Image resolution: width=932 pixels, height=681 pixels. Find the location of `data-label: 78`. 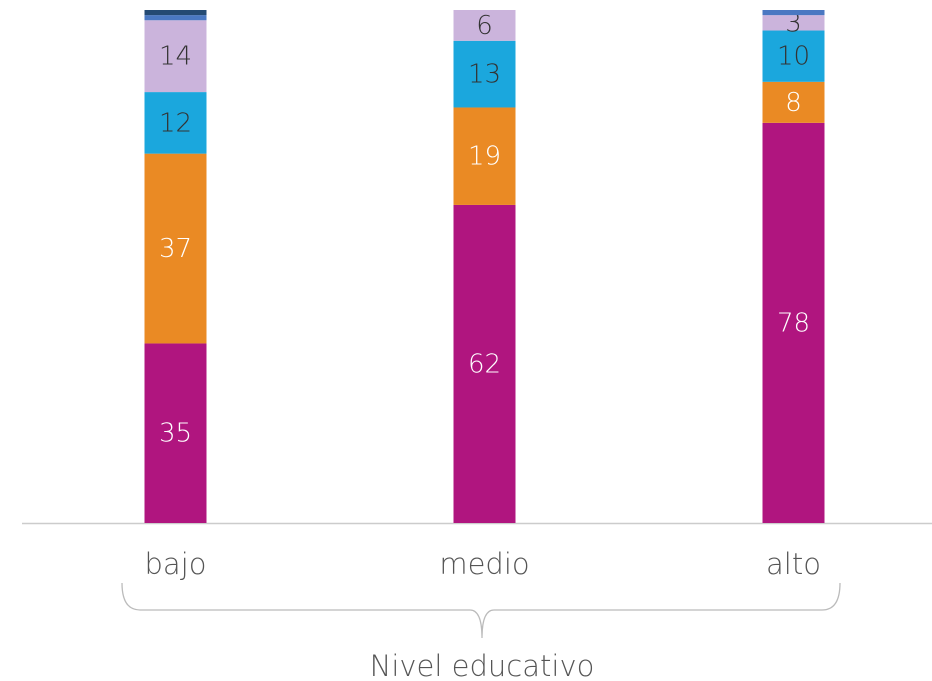

data-label: 78 is located at coordinates (793, 323).